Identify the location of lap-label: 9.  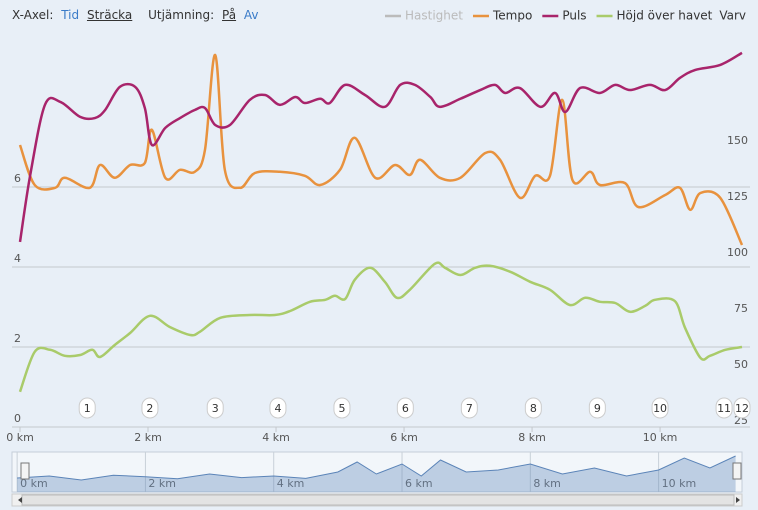
(597, 408).